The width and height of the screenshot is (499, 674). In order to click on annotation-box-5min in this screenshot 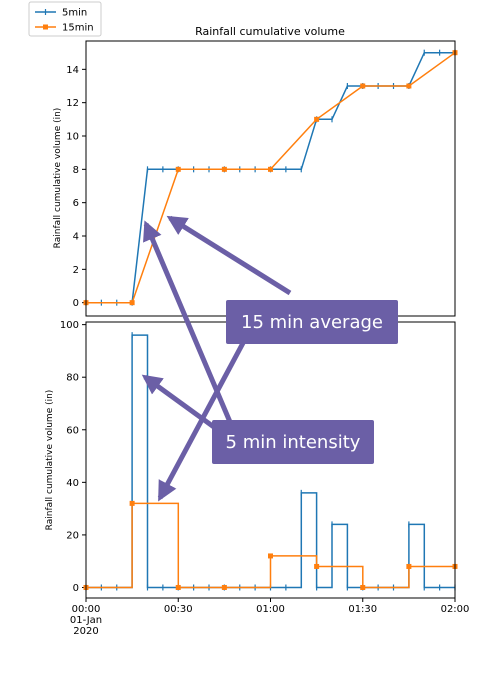, I will do `click(293, 442)`.